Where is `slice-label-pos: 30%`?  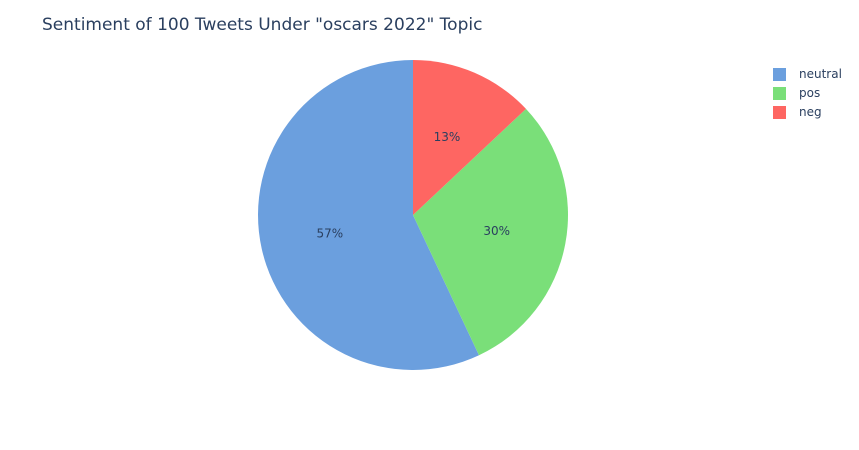 slice-label-pos: 30% is located at coordinates (496, 231).